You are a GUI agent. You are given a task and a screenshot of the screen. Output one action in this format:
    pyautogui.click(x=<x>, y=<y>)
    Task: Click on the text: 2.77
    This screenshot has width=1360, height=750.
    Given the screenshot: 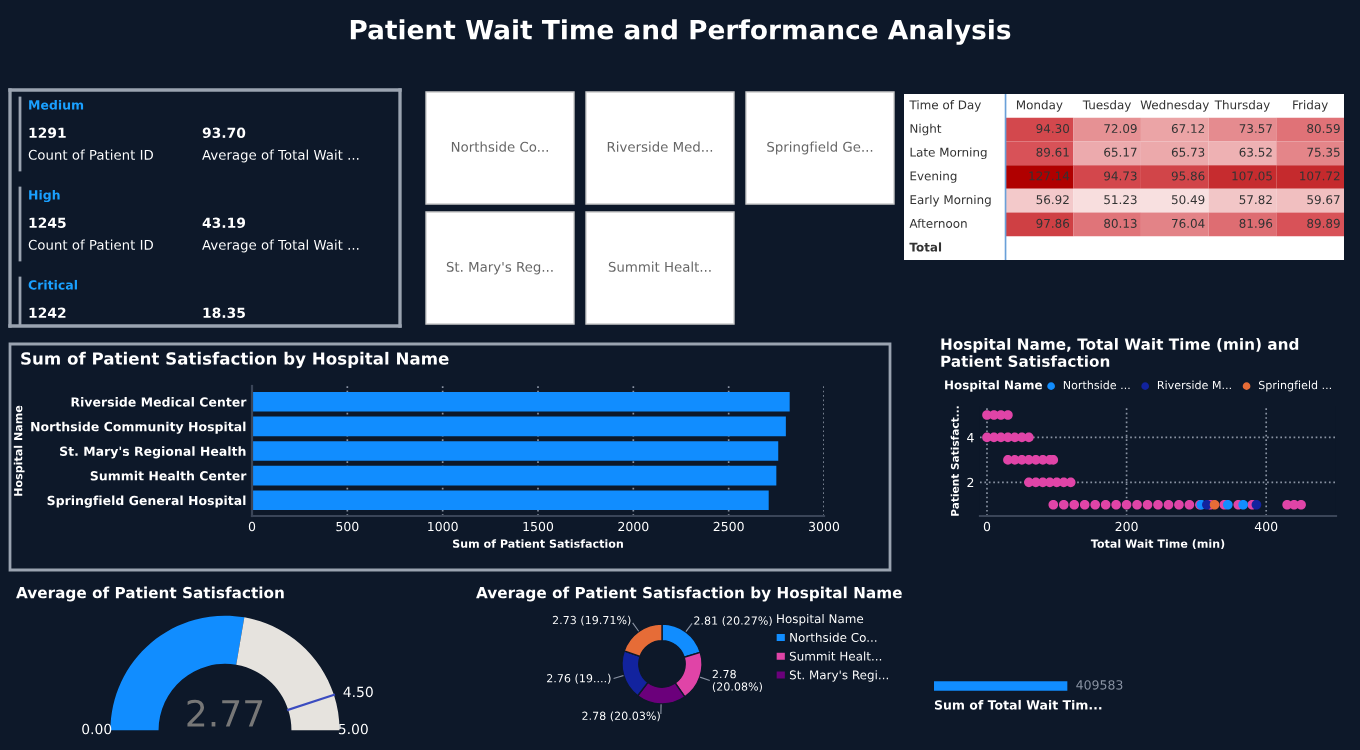 What is the action you would take?
    pyautogui.click(x=225, y=713)
    